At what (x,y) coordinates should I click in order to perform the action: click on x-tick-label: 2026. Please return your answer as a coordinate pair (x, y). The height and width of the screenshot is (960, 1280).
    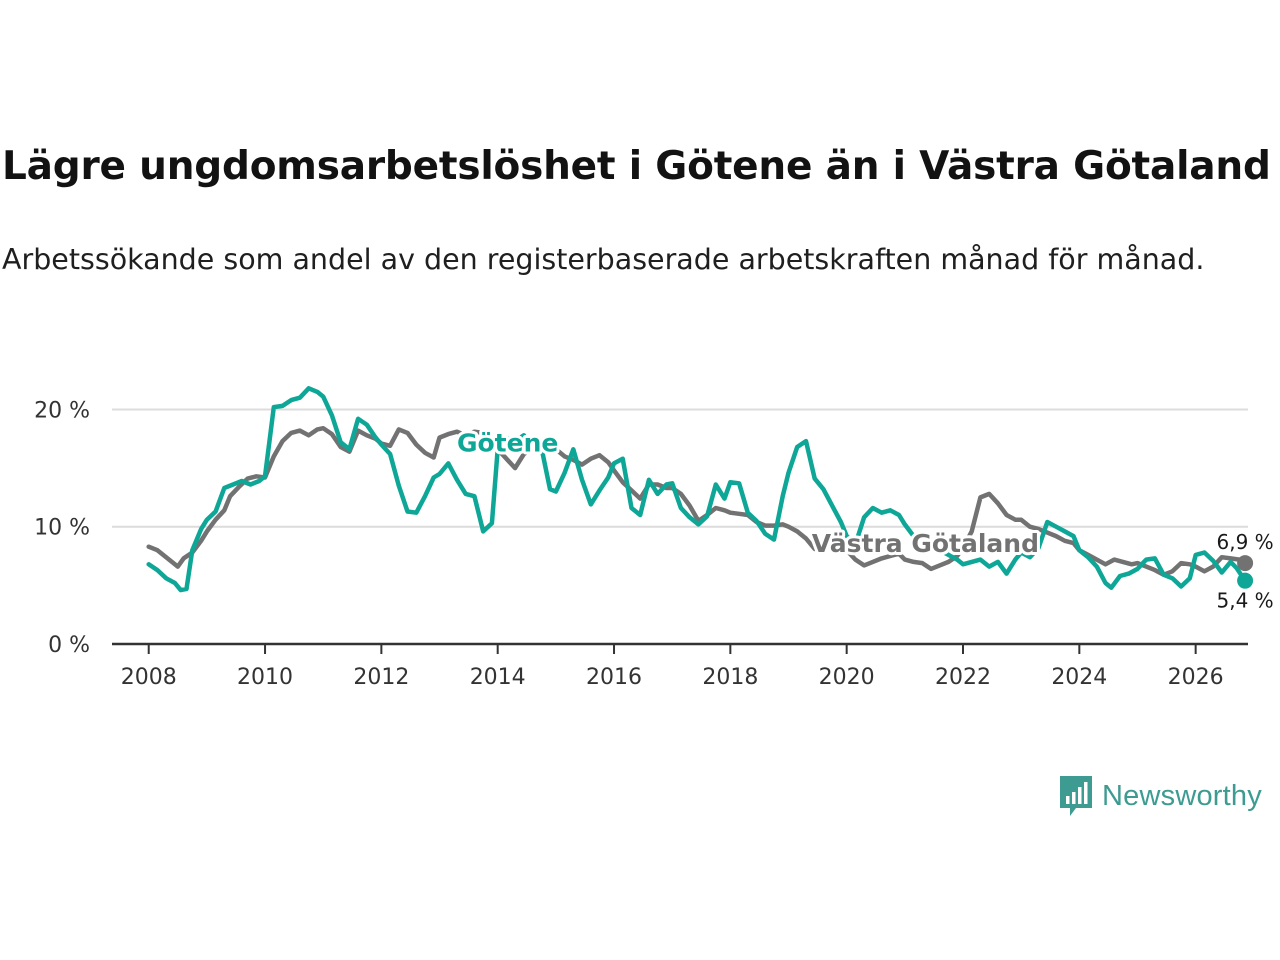
    Looking at the image, I should click on (1196, 677).